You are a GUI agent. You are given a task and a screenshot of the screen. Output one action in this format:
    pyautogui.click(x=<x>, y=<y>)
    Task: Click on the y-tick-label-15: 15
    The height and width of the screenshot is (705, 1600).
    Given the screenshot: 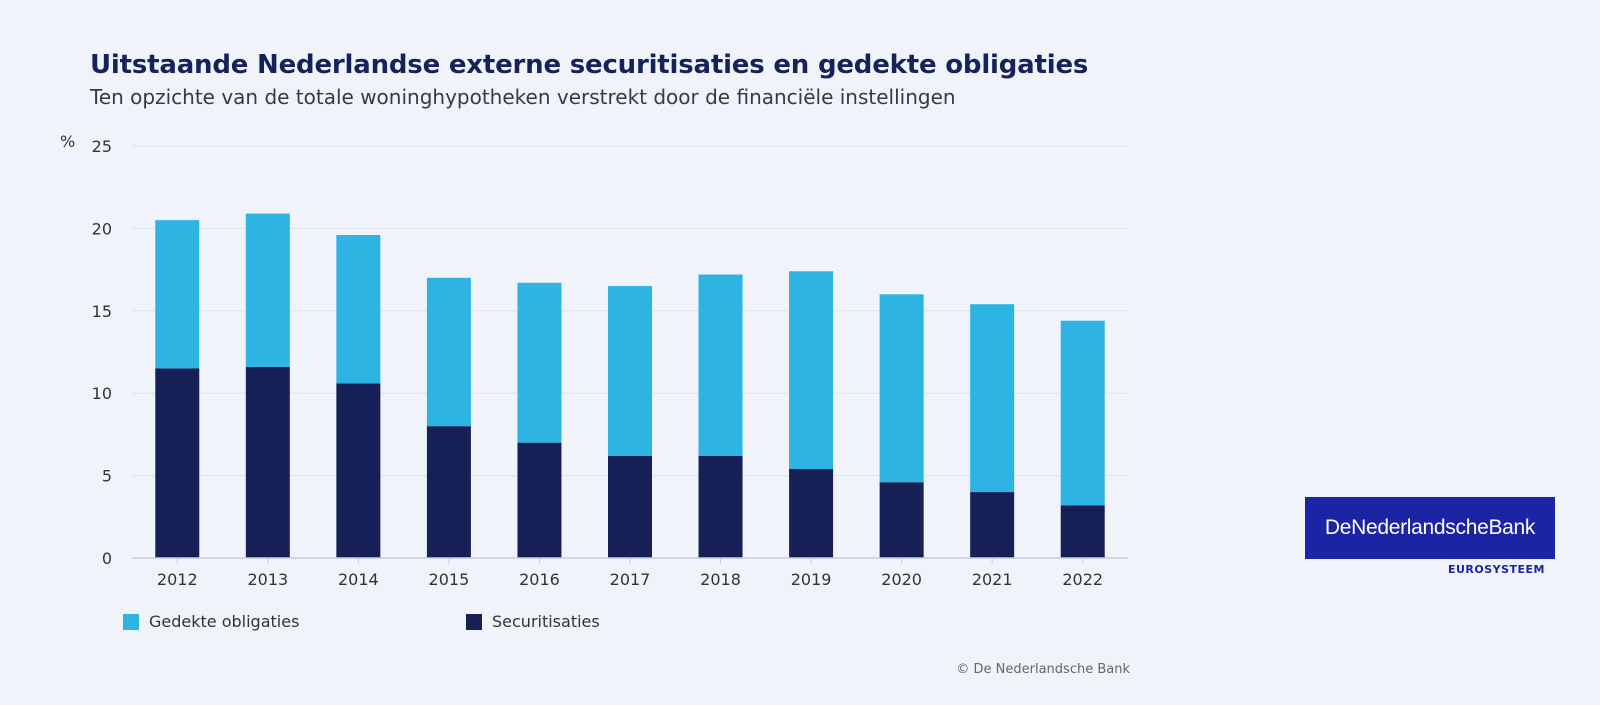 What is the action you would take?
    pyautogui.click(x=102, y=311)
    